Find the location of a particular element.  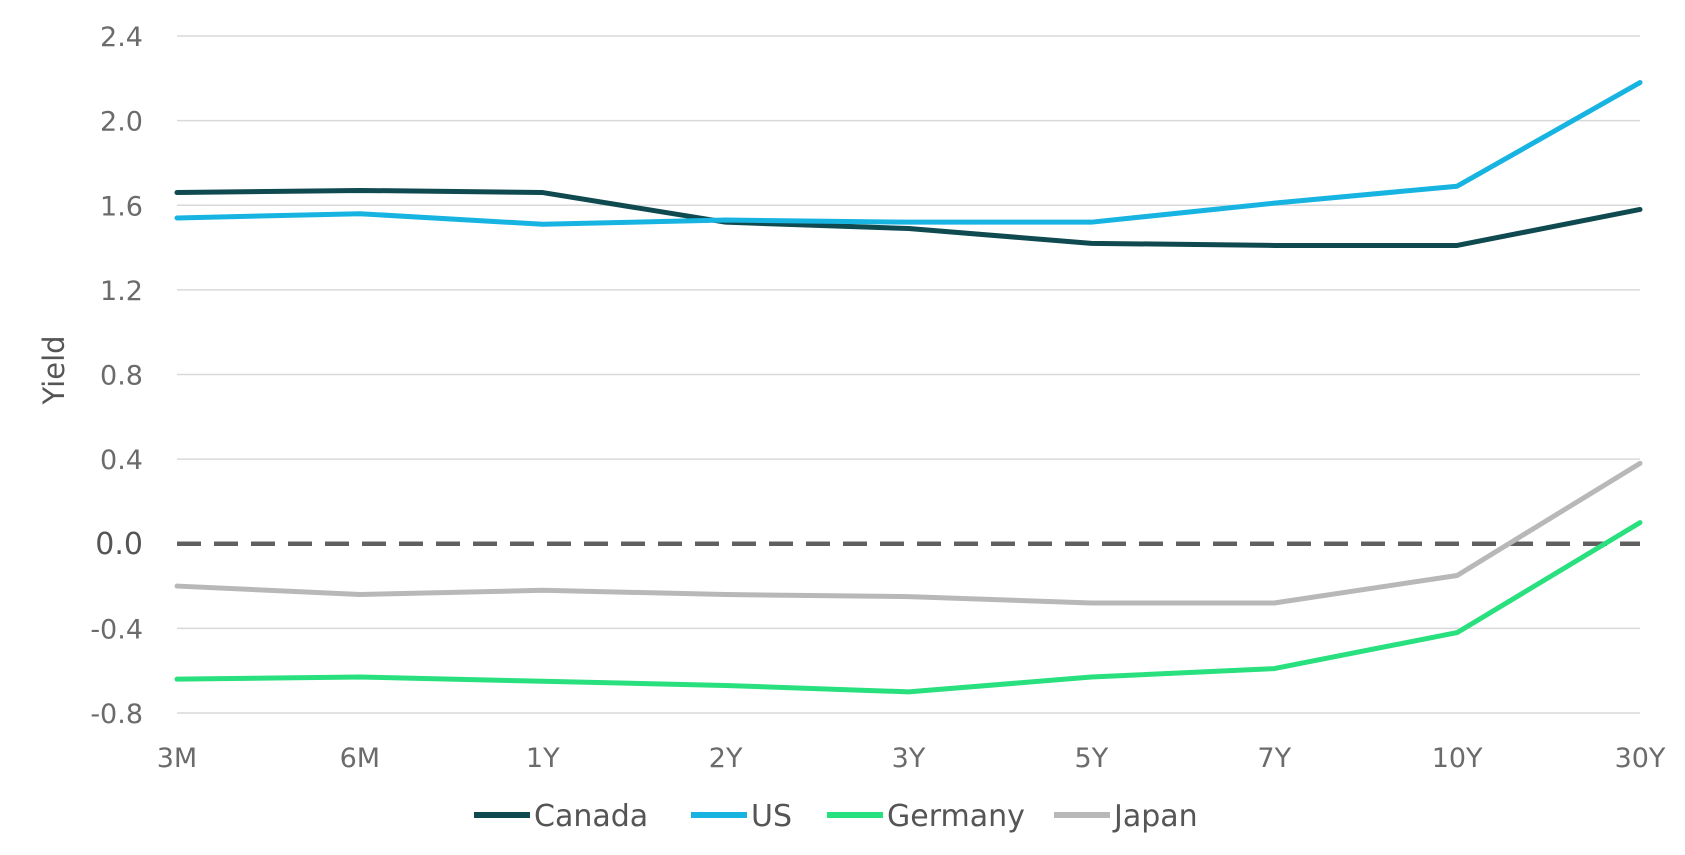

x-tick-label: 3Y is located at coordinates (909, 758).